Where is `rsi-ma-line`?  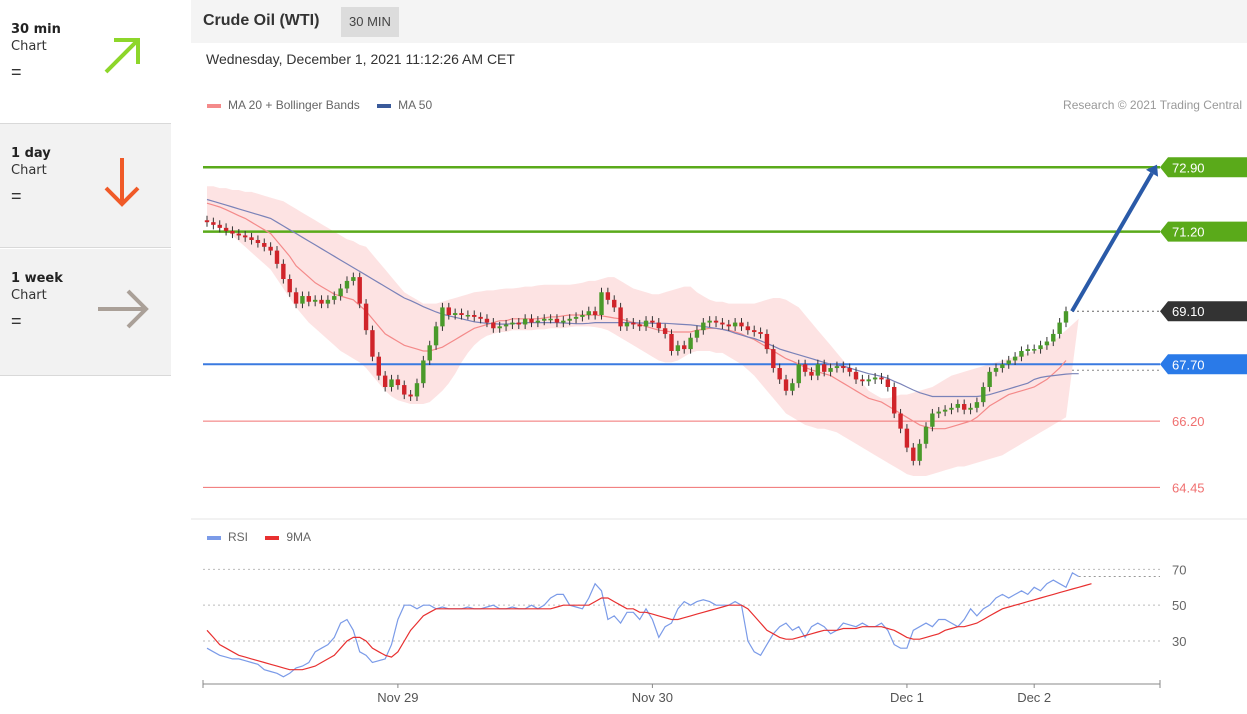 rsi-ma-line is located at coordinates (649, 627).